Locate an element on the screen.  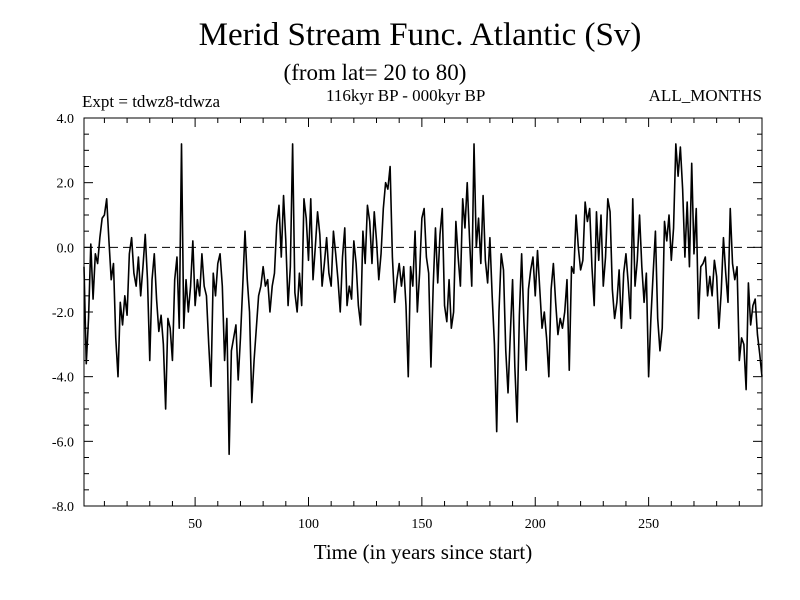
chart-title: Merid Stream Func. Atlantic (Sv) is located at coordinates (420, 35).